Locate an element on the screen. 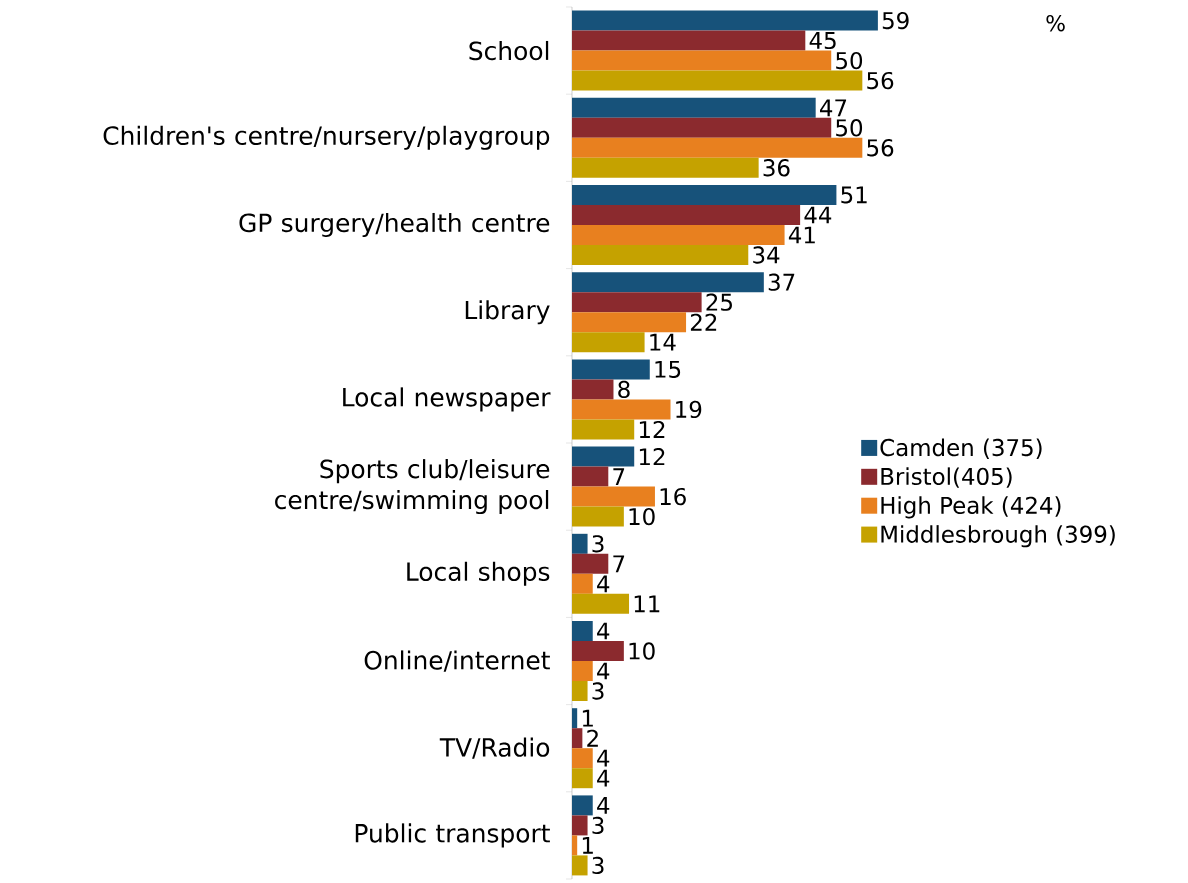 This screenshot has height=883, width=1188. data-label: 2 is located at coordinates (592, 738).